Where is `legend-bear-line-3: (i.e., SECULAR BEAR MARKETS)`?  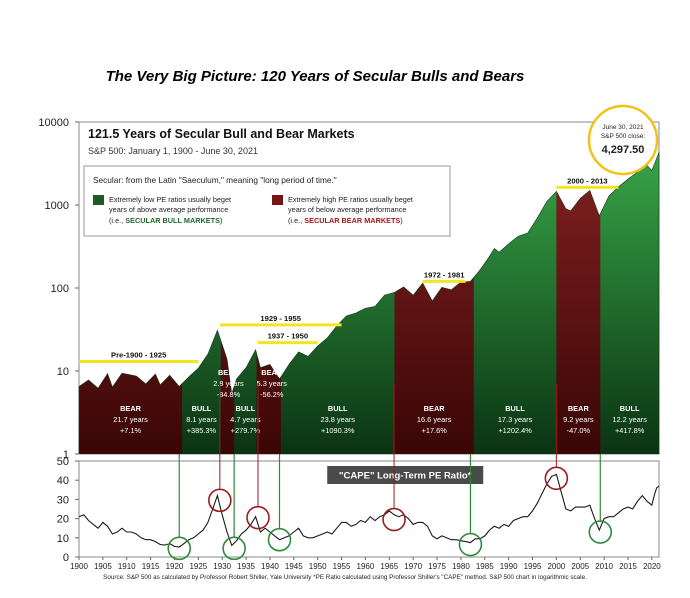 legend-bear-line-3: (i.e., SECULAR BEAR MARKETS) is located at coordinates (345, 220).